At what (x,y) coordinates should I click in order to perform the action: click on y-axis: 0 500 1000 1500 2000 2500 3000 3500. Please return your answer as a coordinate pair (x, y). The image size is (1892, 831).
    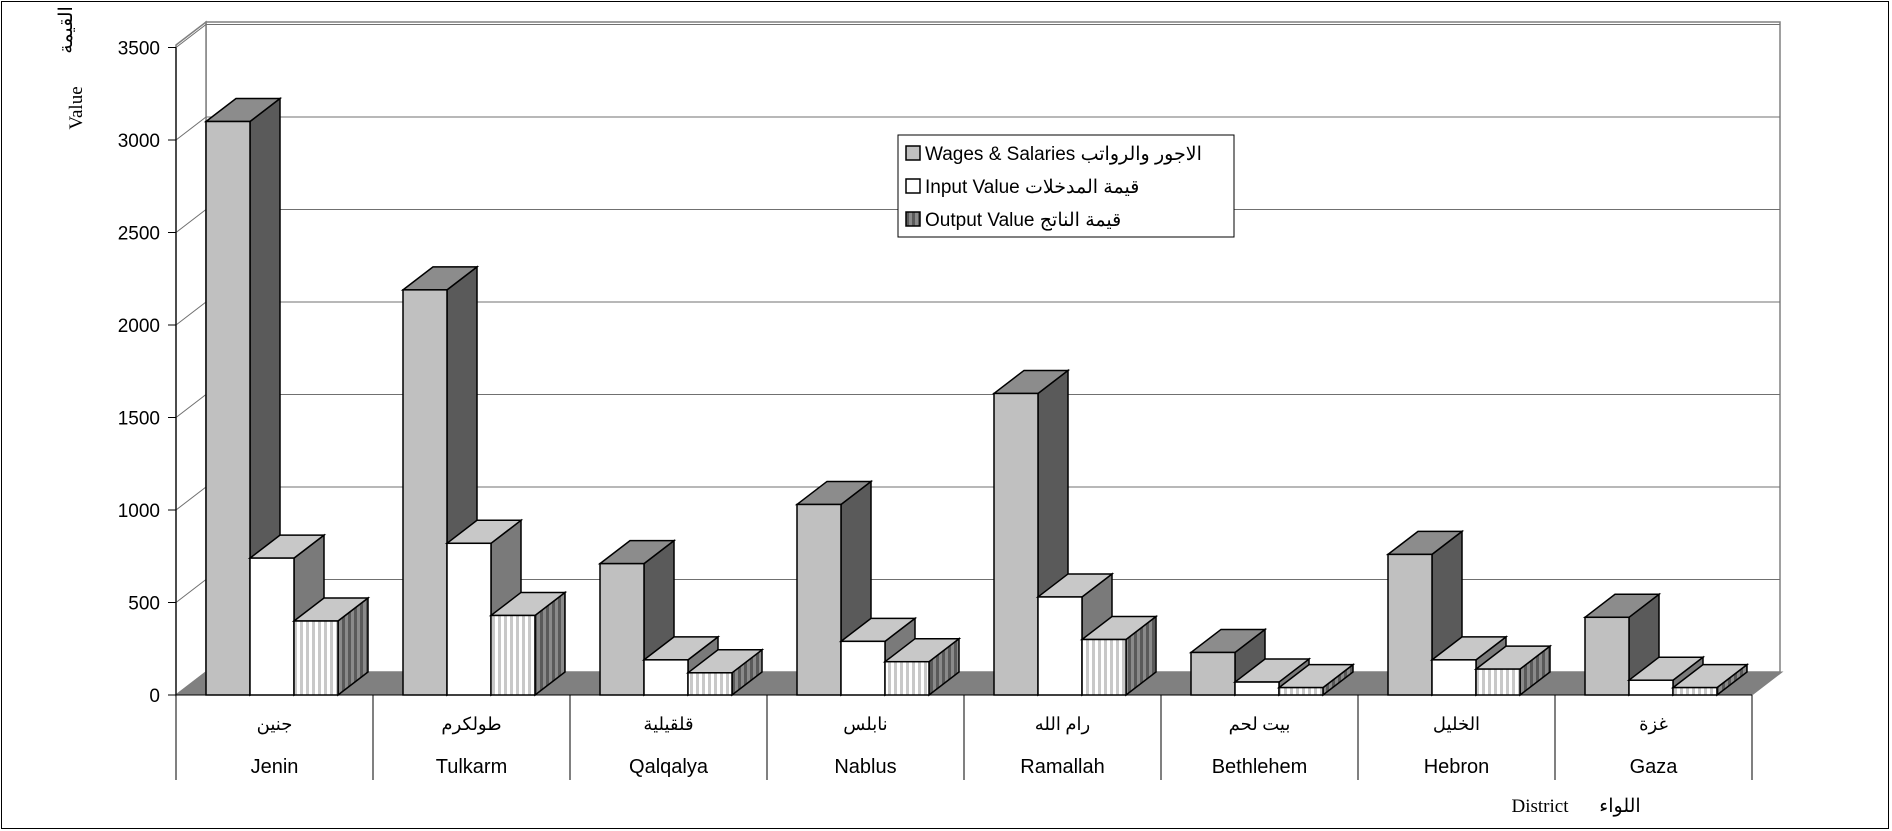
    Looking at the image, I should click on (147, 373).